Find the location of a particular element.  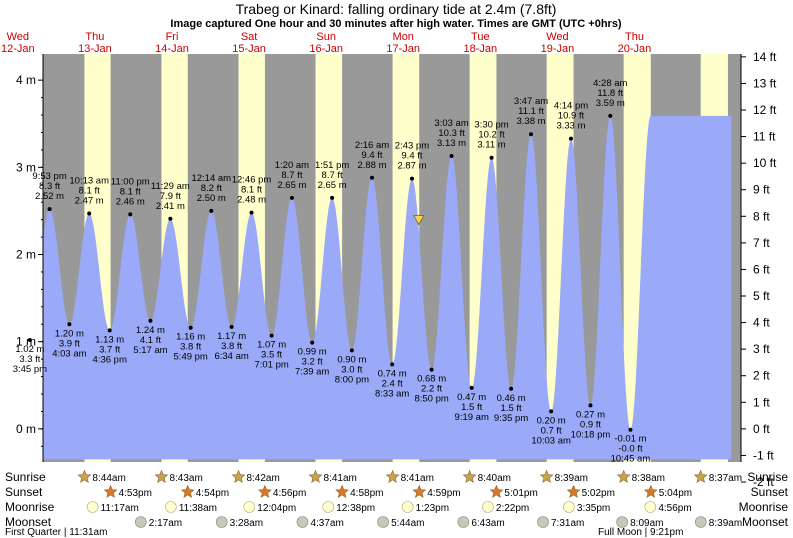

extreme-label-23-1: 10.2 ft is located at coordinates (491, 135).